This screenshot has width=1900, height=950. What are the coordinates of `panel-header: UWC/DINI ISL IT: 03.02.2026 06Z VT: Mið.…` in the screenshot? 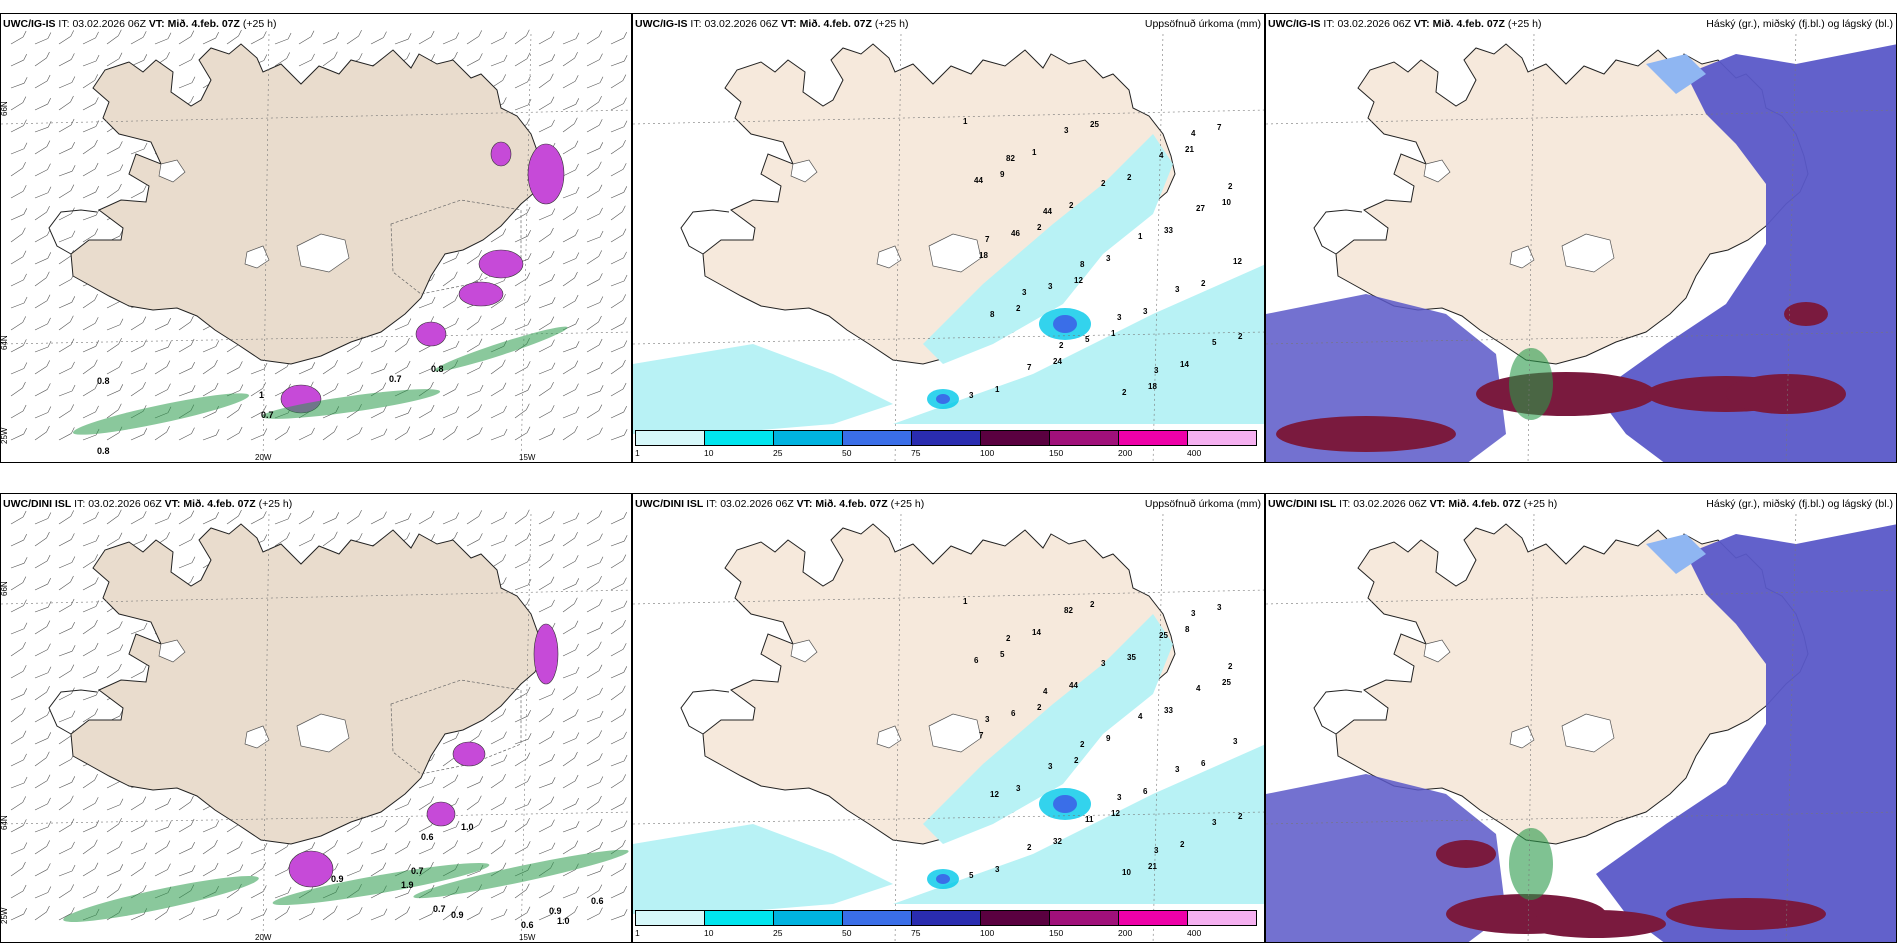 It's located at (780, 504).